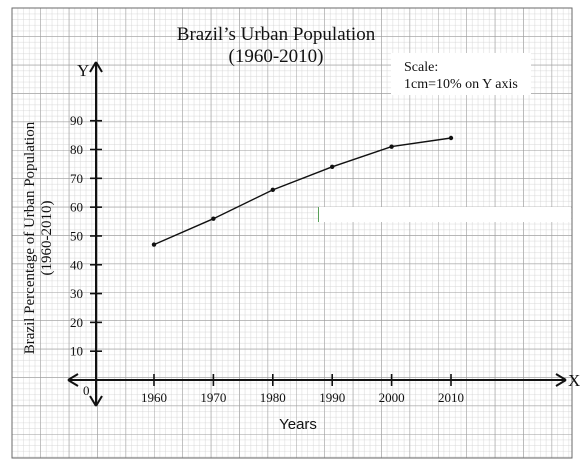 Image resolution: width=582 pixels, height=471 pixels. I want to click on scale-note-box, so click(461, 74).